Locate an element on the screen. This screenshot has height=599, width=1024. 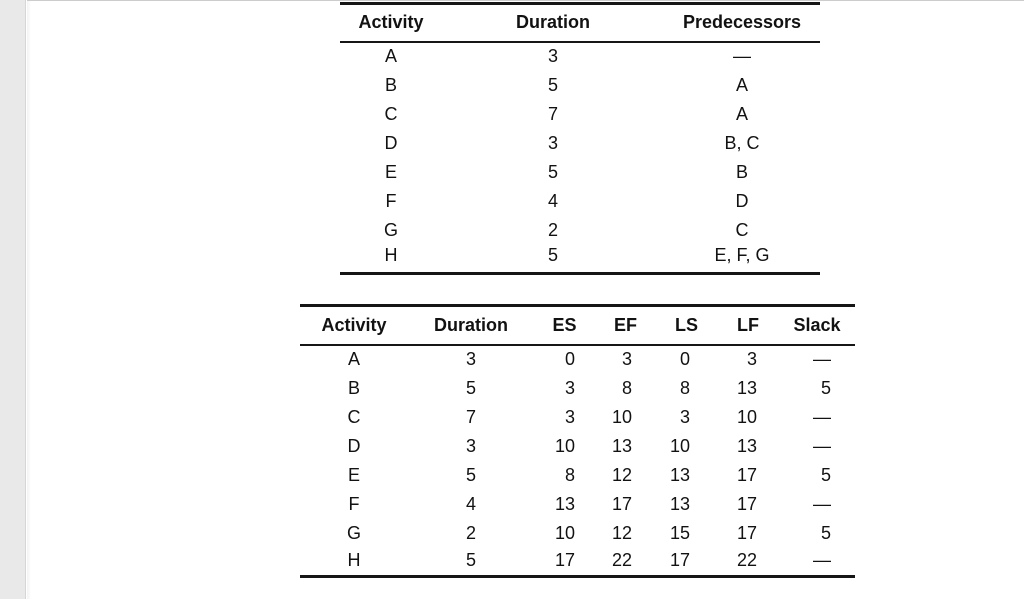
es-cell: 17 is located at coordinates (564, 559).